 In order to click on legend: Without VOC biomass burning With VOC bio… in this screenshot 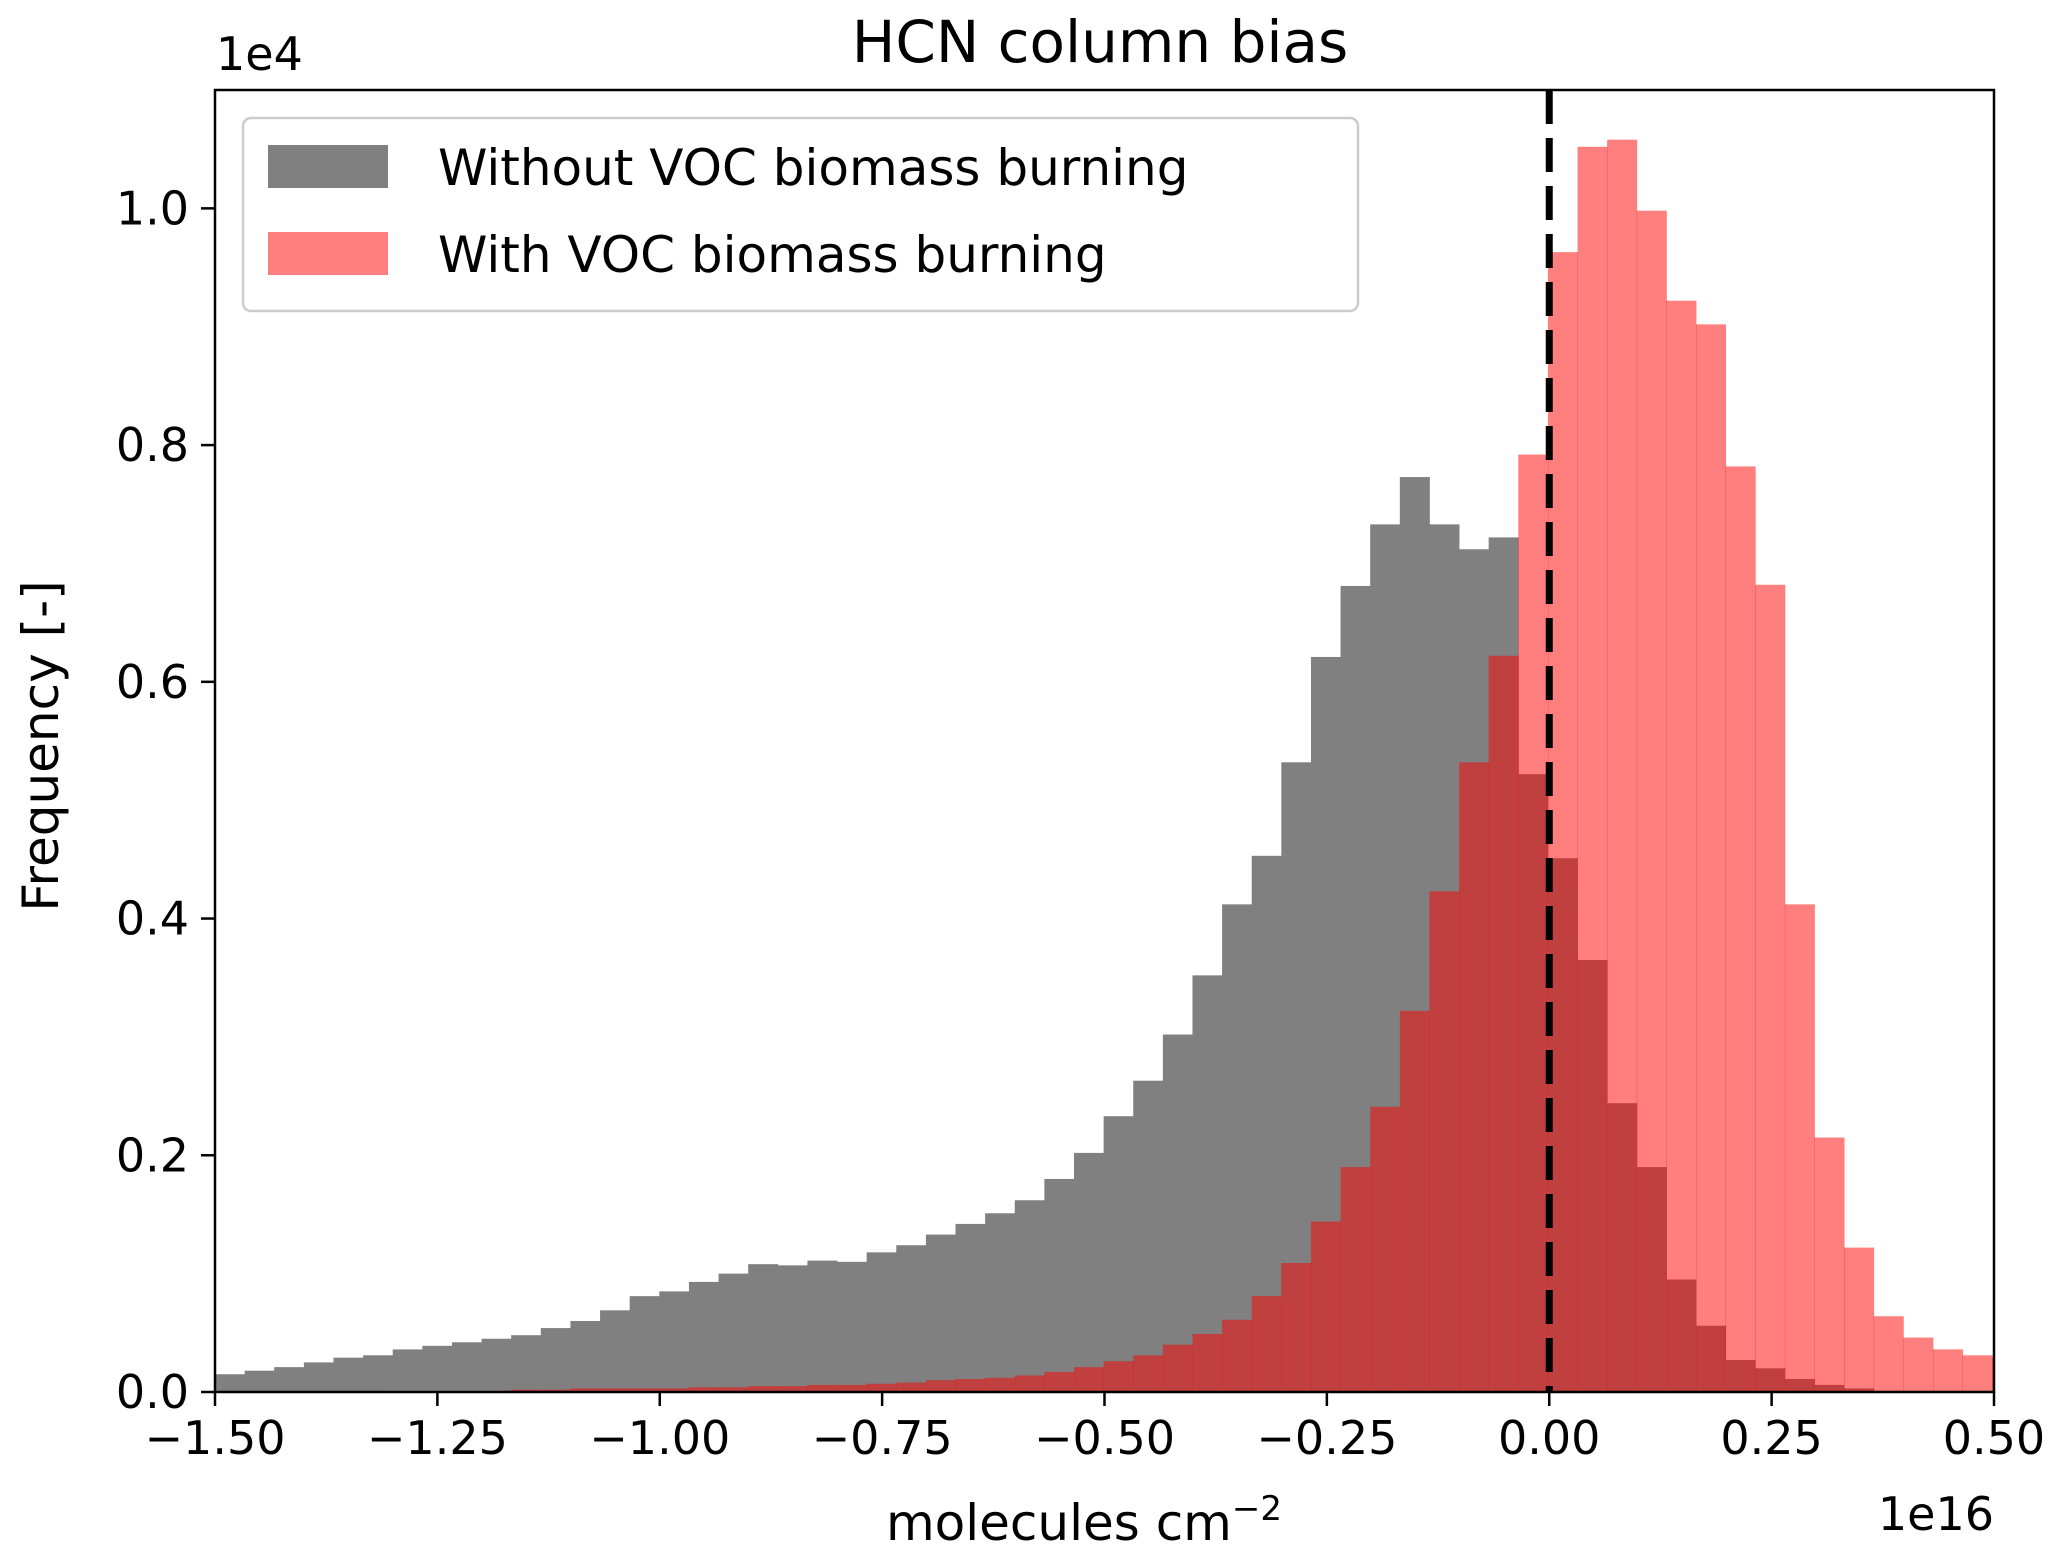, I will do `click(800, 214)`.